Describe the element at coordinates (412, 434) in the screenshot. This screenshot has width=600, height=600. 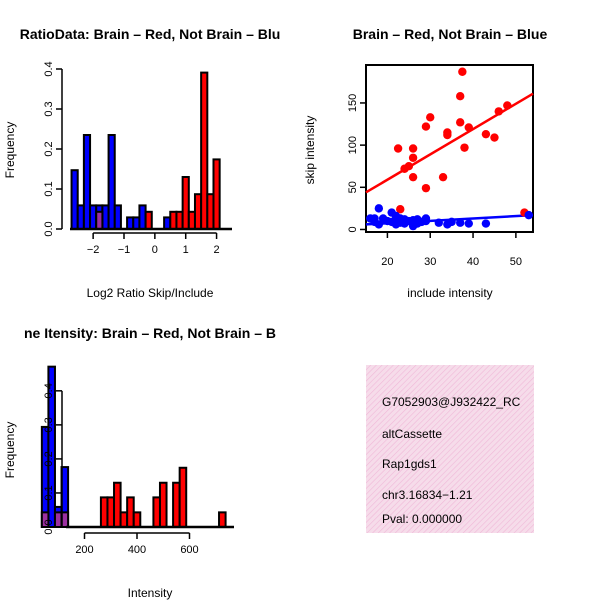
I see `info-line-type: altCassette` at that location.